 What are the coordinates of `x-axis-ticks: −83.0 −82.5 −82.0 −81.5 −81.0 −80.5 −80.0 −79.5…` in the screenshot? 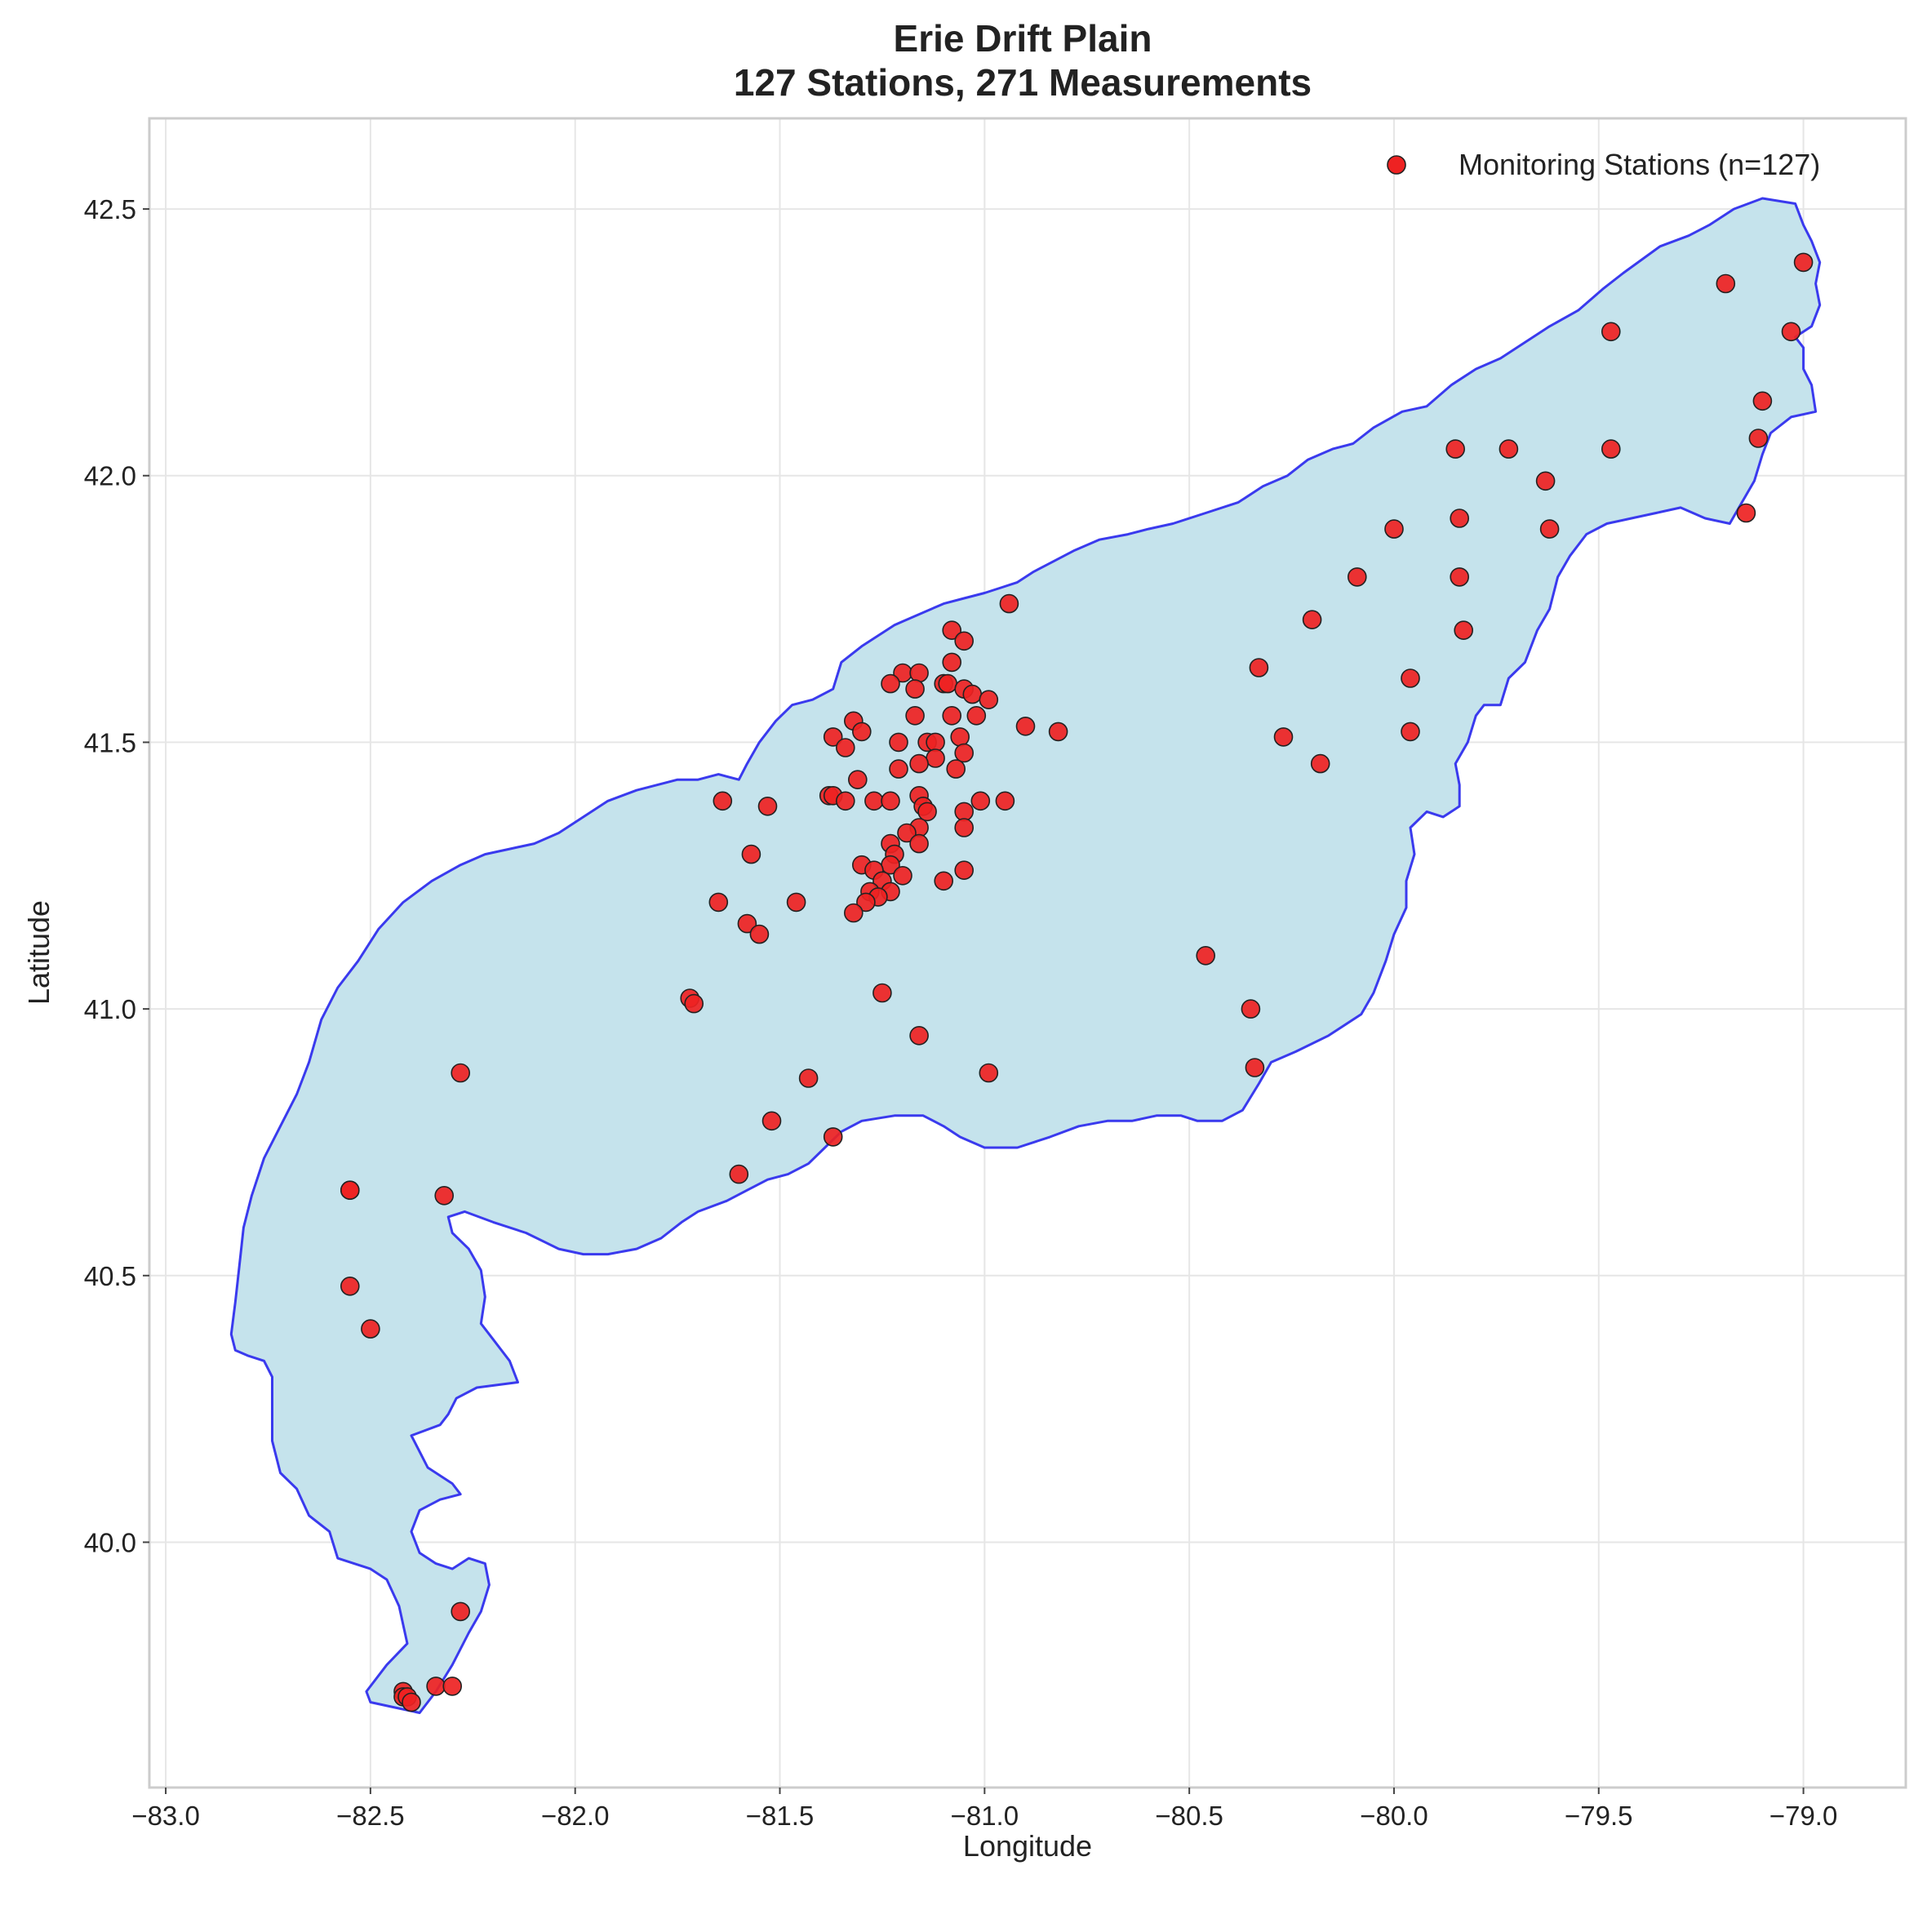 It's located at (984, 1809).